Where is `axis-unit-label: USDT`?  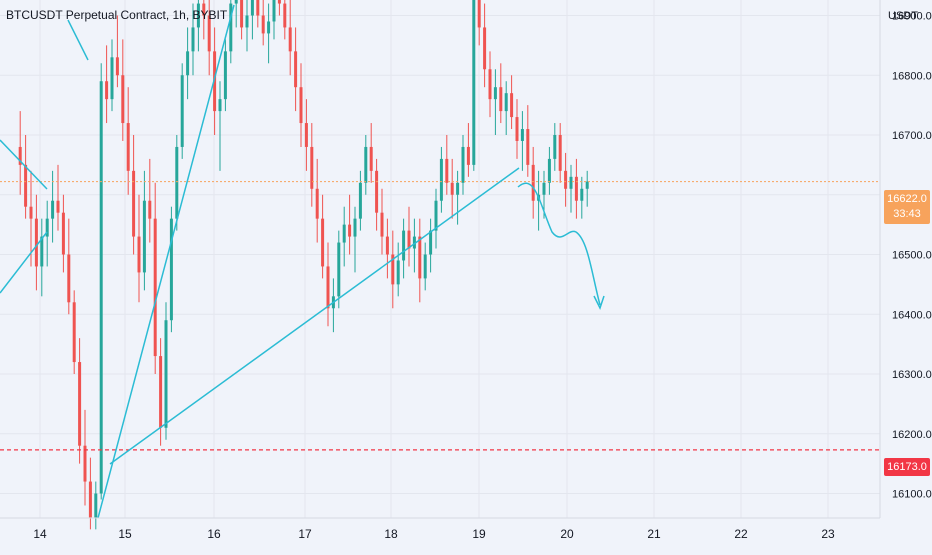 axis-unit-label: USDT is located at coordinates (903, 16).